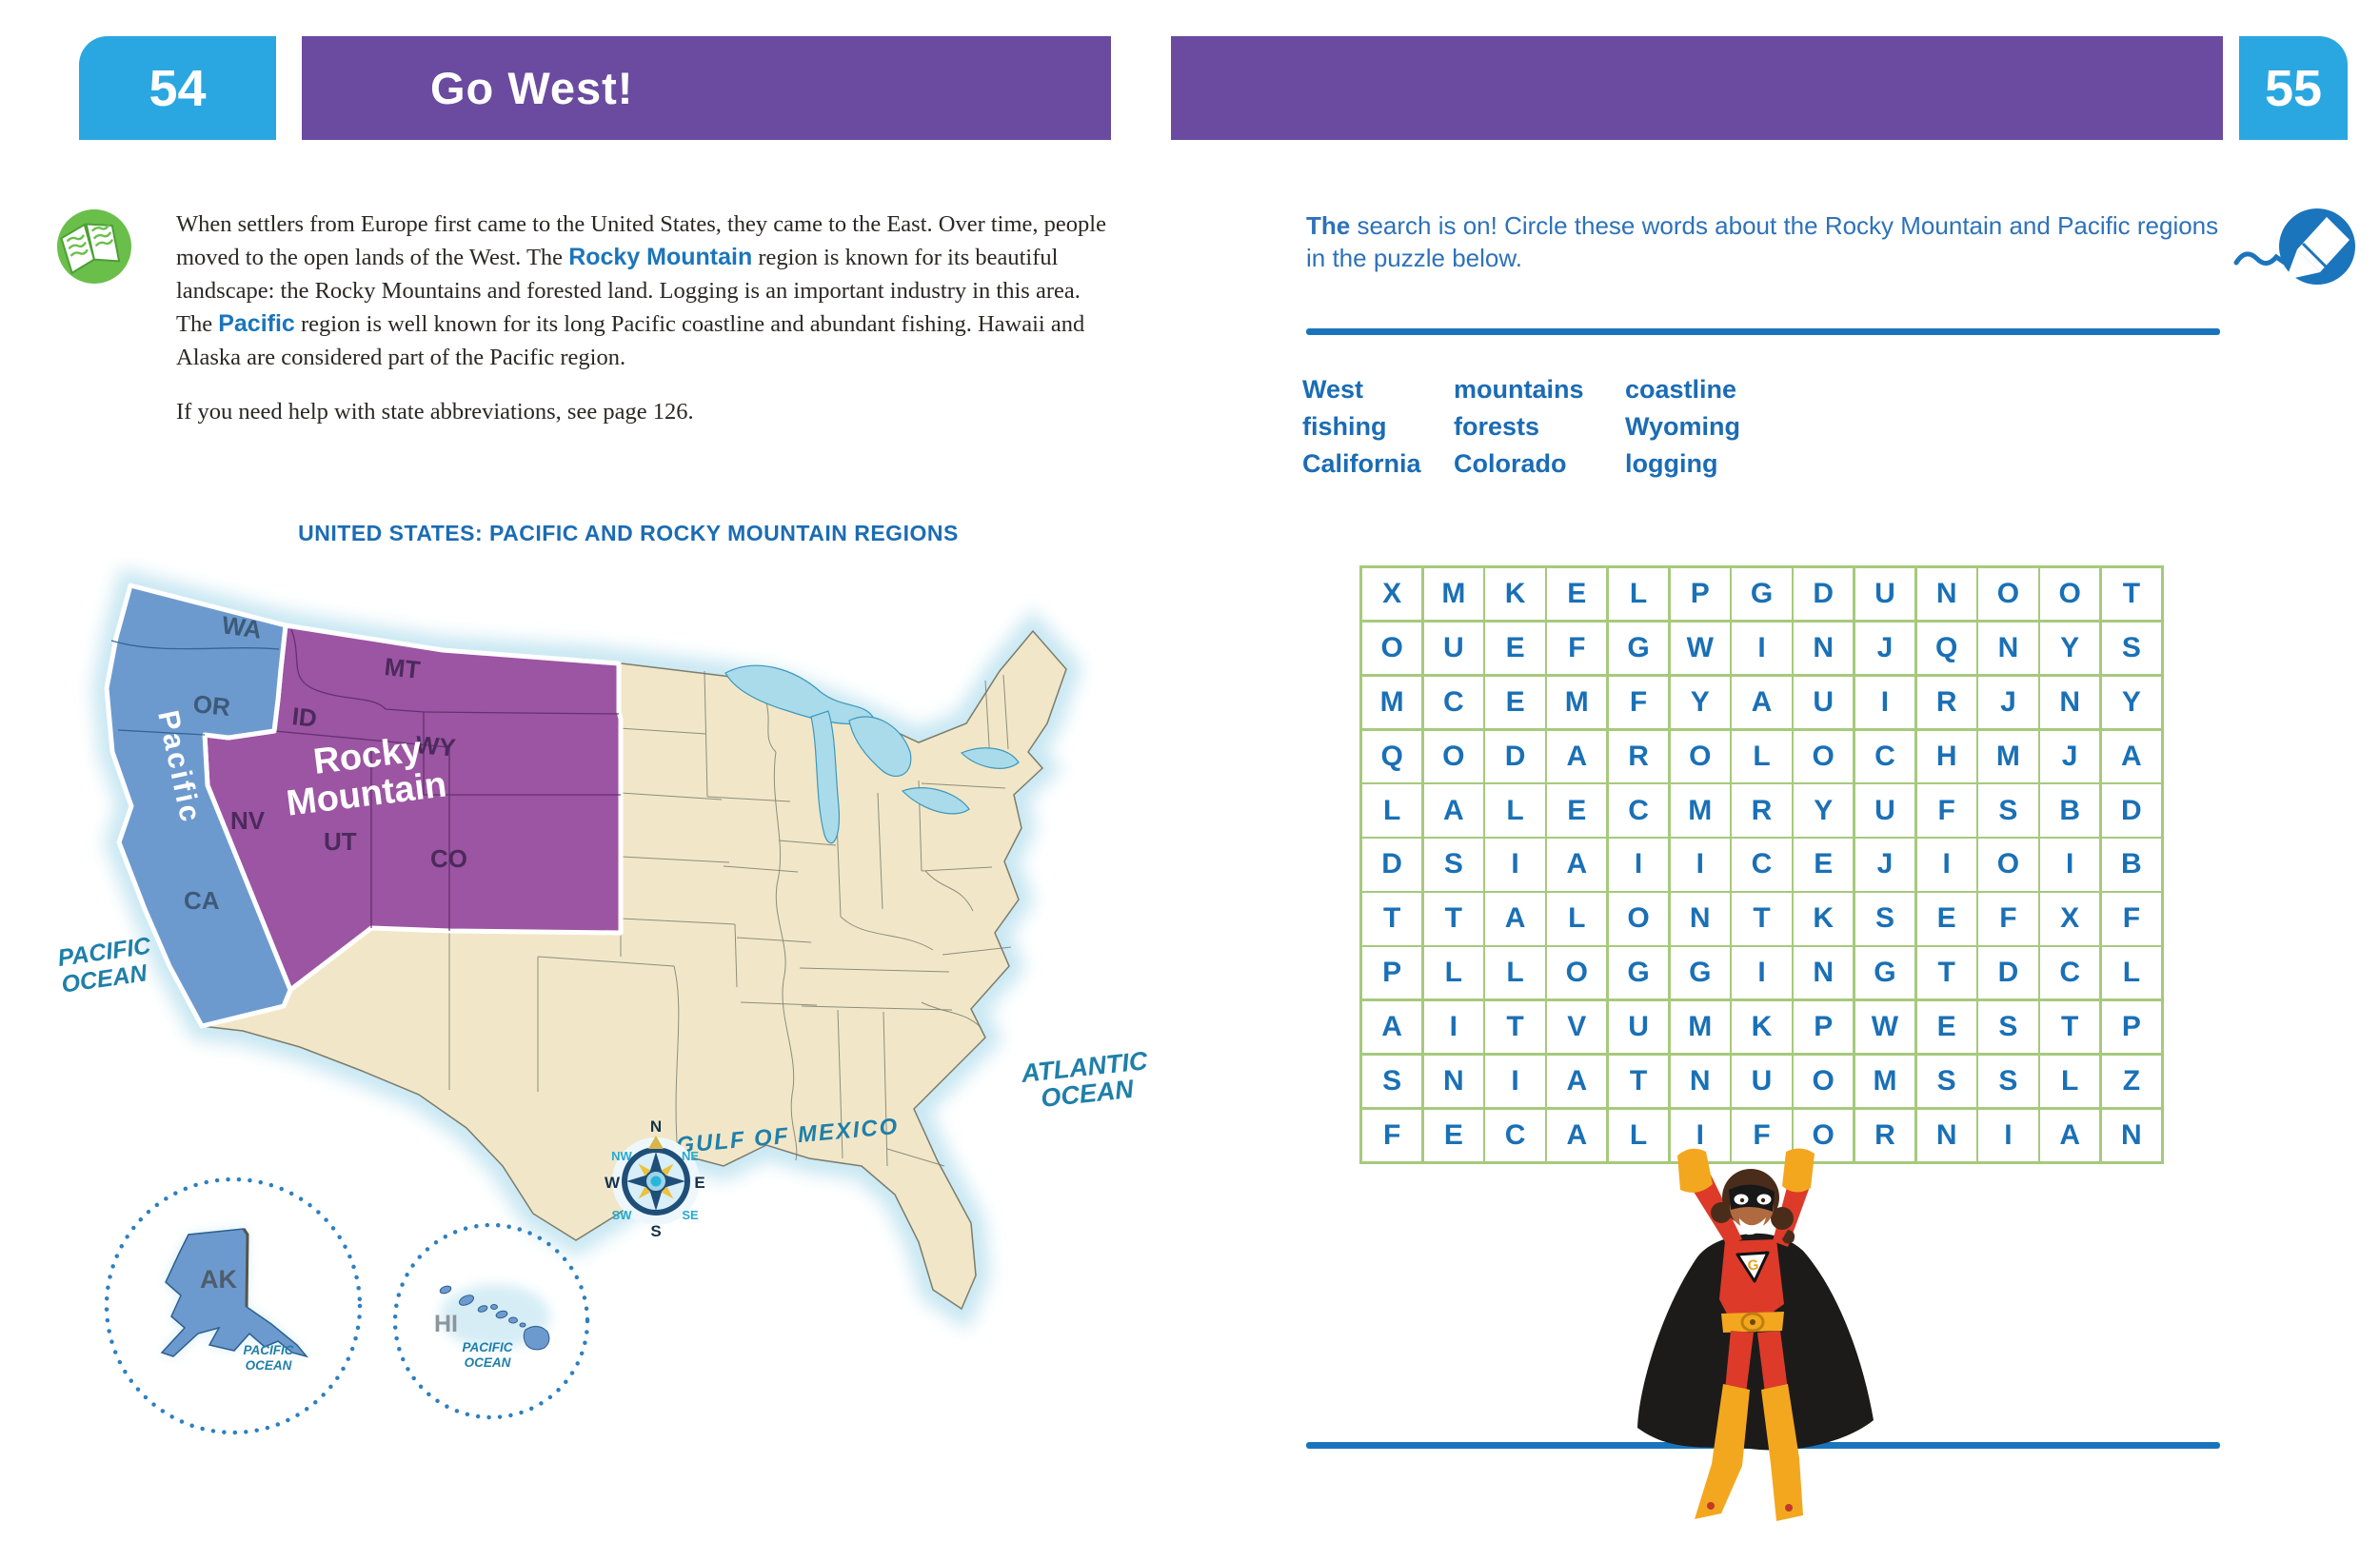 The height and width of the screenshot is (1542, 2380). What do you see at coordinates (2131, 1081) in the screenshot?
I see `grid-cell: Z` at bounding box center [2131, 1081].